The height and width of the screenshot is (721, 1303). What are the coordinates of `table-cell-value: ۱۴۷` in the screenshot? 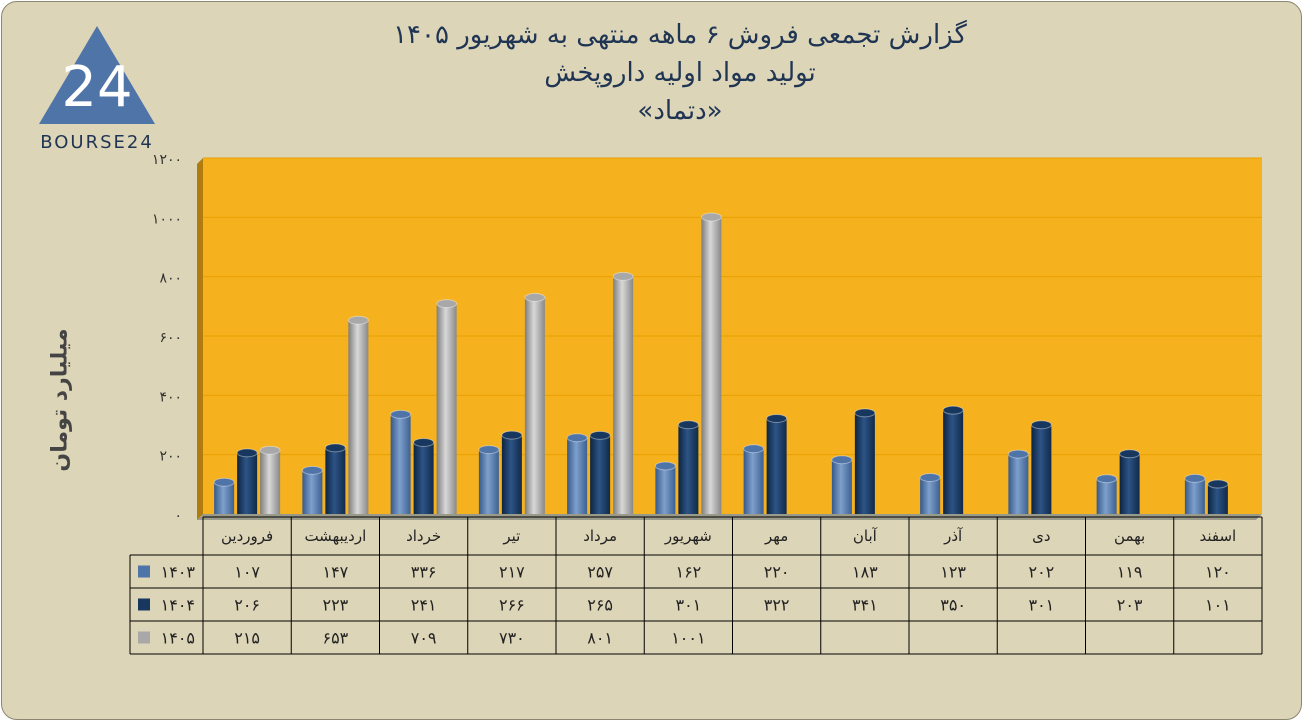 It's located at (335, 572).